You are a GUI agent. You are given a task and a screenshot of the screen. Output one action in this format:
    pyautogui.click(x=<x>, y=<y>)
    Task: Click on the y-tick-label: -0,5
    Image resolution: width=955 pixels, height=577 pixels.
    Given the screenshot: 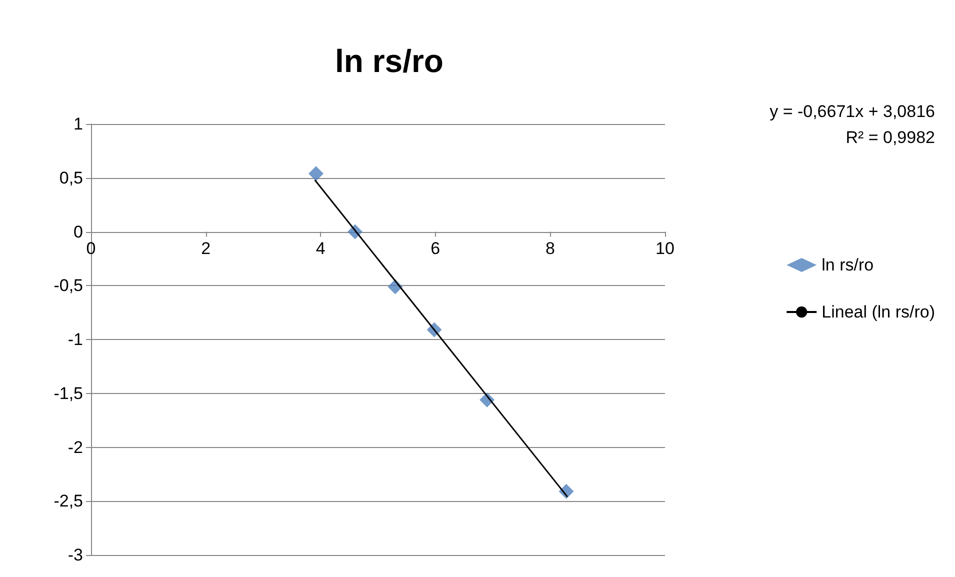 What is the action you would take?
    pyautogui.click(x=68, y=286)
    